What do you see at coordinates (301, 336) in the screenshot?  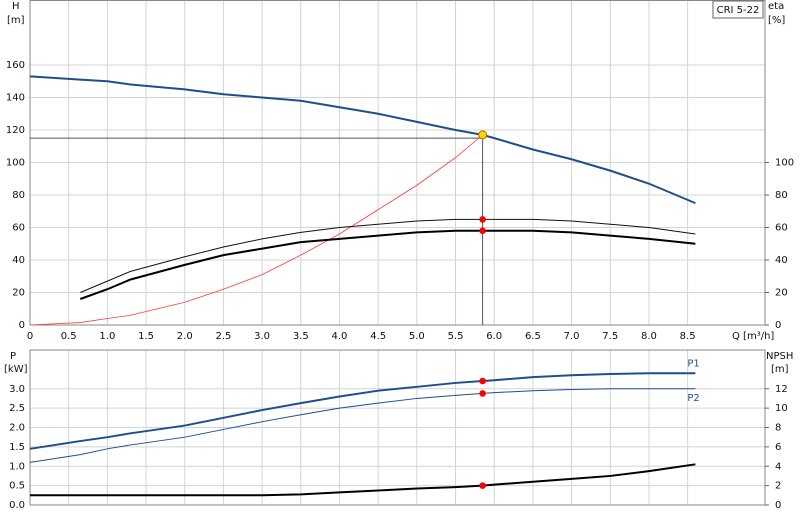 I see `x-tick-label: 3.5` at bounding box center [301, 336].